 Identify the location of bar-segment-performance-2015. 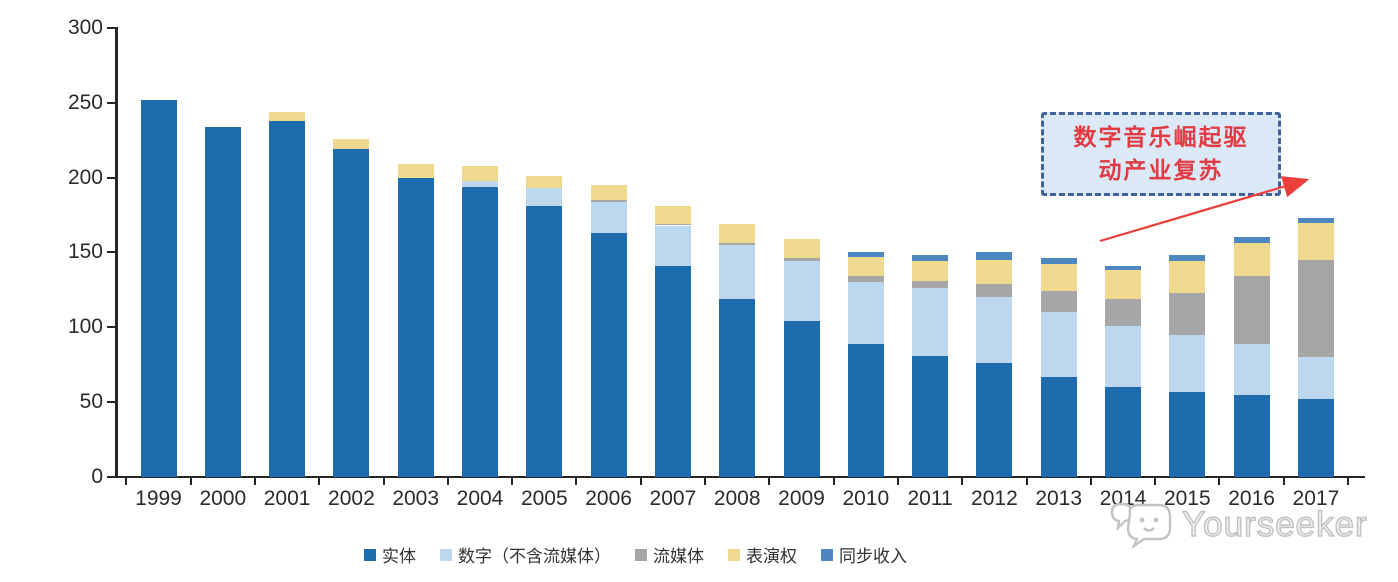
(1187, 277).